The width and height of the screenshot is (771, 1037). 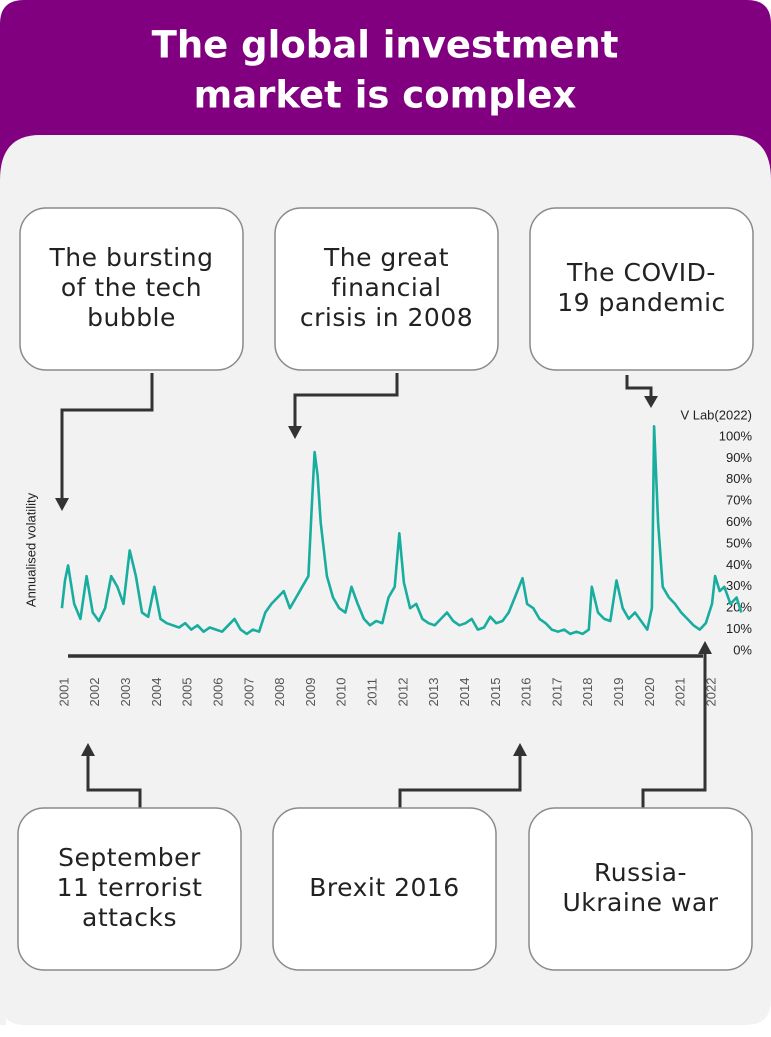 I want to click on annotation-text: Brexit 2016, so click(x=384, y=887).